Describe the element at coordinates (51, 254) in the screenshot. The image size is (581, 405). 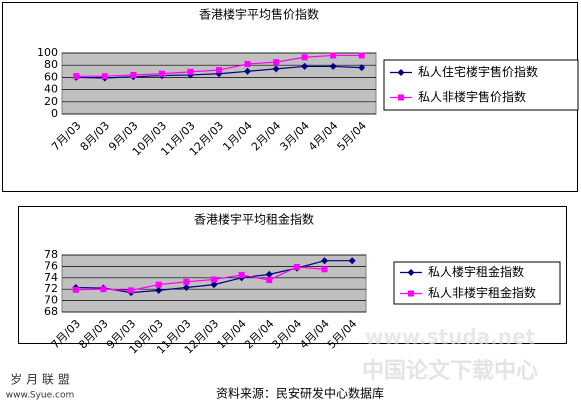
I see `y-tick-label: 78` at that location.